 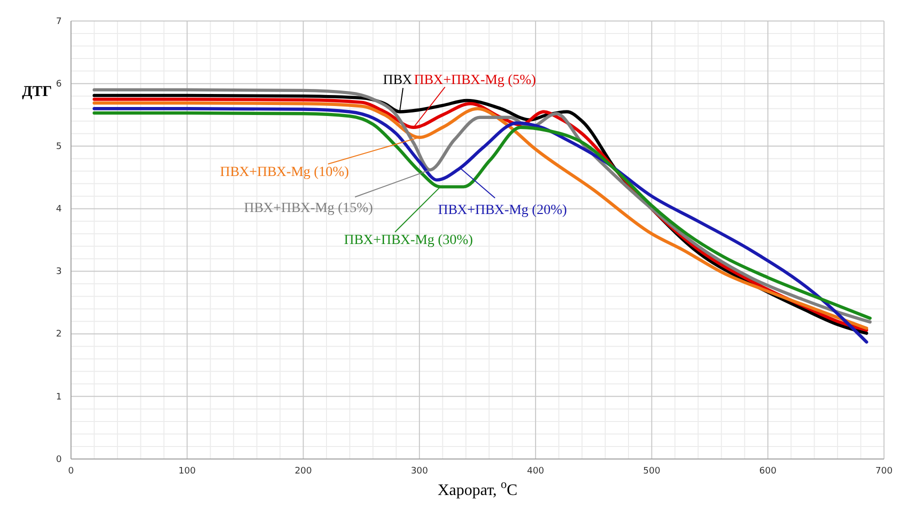 I want to click on x-axis-title: Харорат, $^{o}$C, so click(x=478, y=488).